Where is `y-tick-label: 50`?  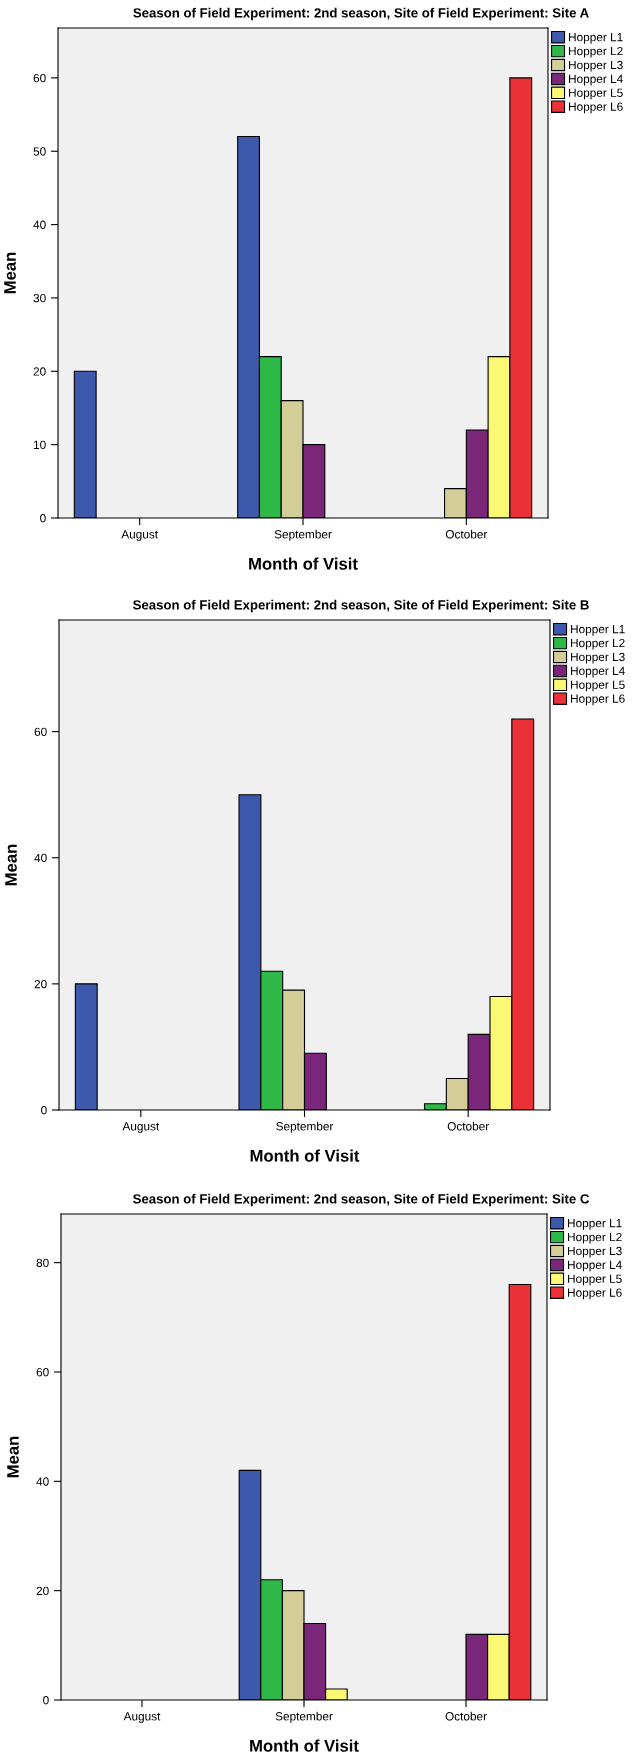
y-tick-label: 50 is located at coordinates (39, 151).